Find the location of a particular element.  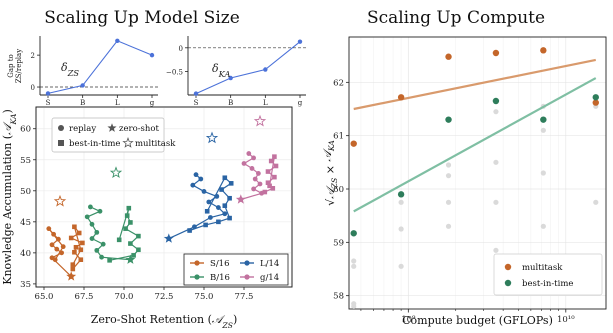

best-in-time-legend-label: best-in-time is located at coordinates (547, 284).